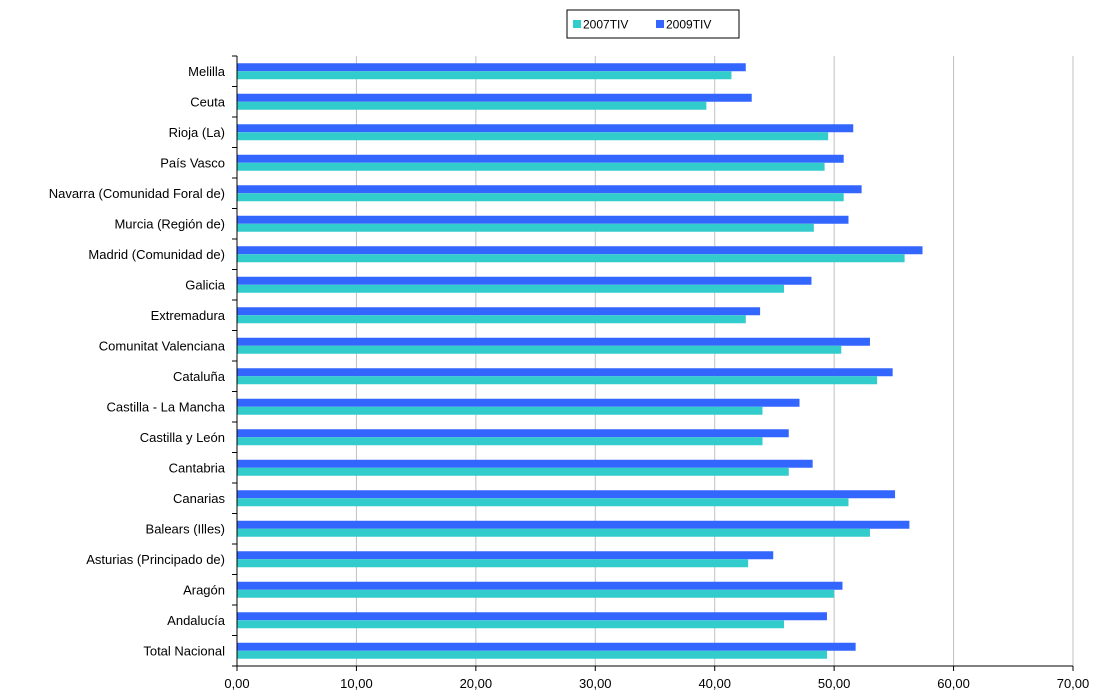 The image size is (1096, 697). I want to click on category-label: Total Nacional, so click(184, 650).